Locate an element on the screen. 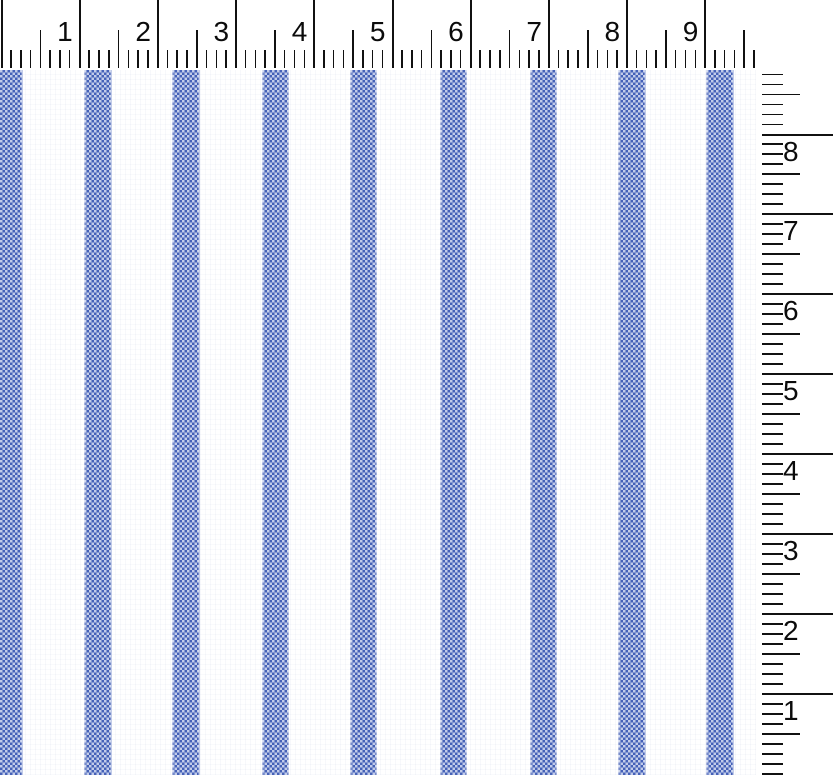  ruler-number: 8 is located at coordinates (612, 31).